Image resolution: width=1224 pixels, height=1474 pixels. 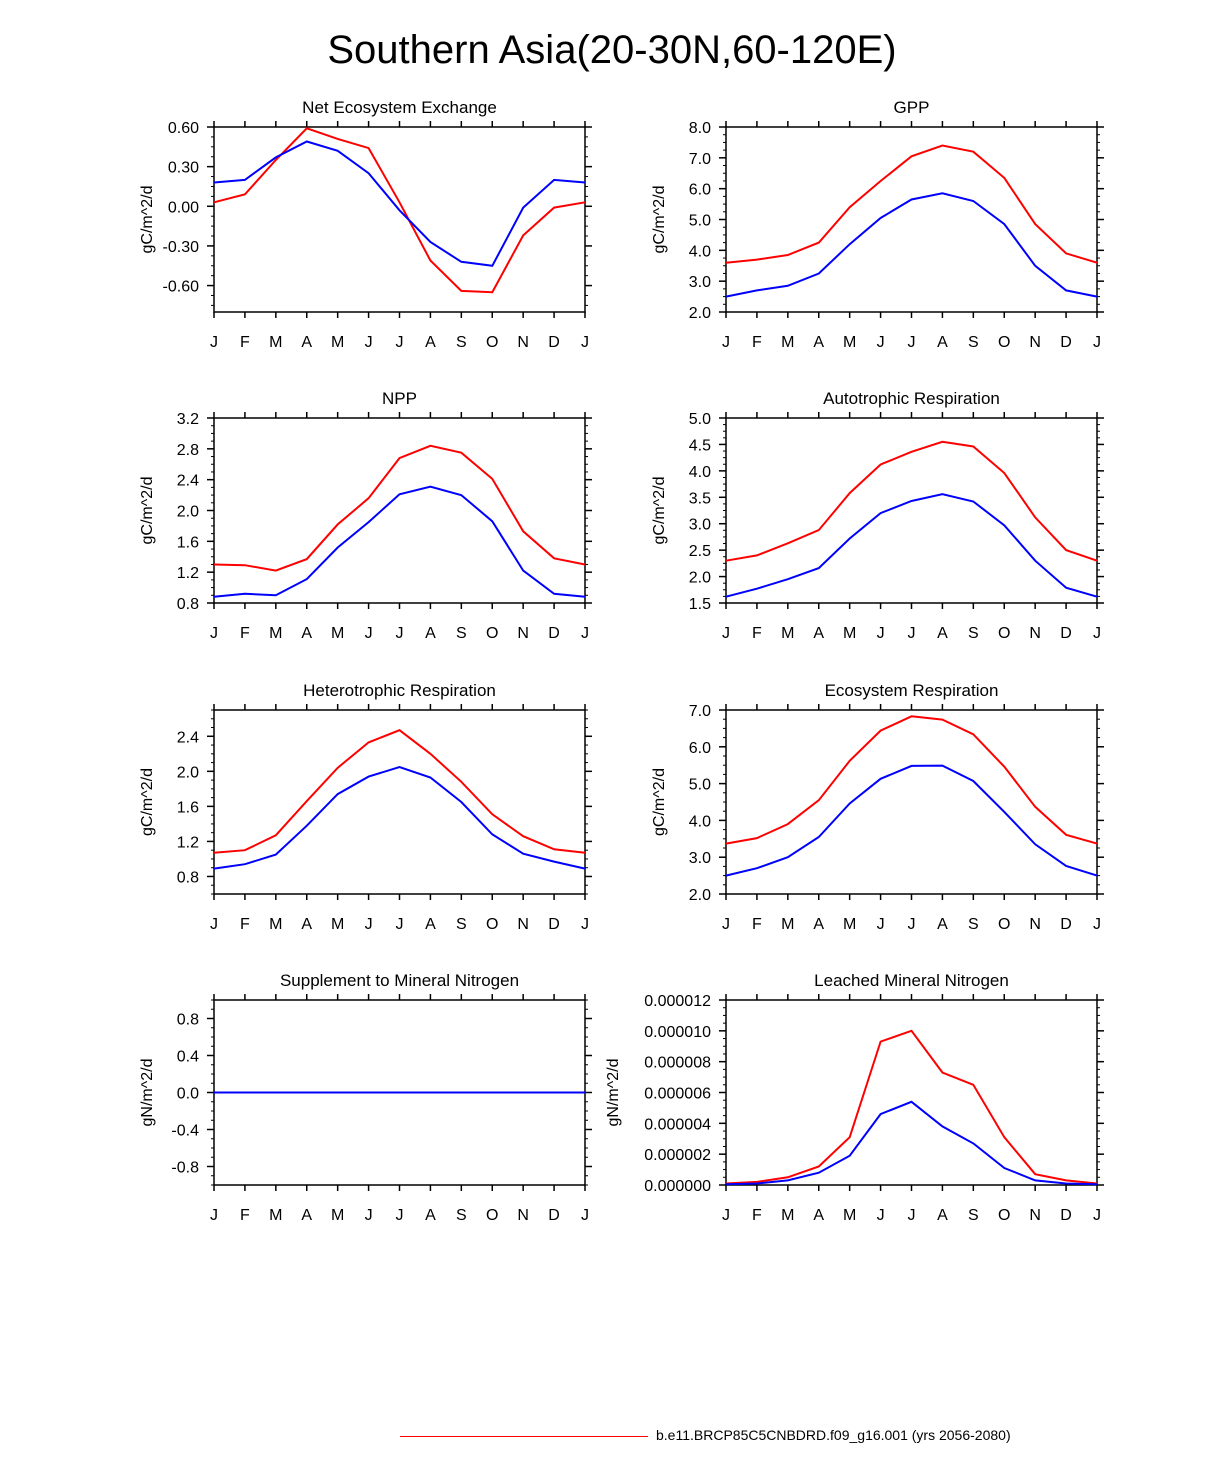 What do you see at coordinates (700, 748) in the screenshot?
I see `y-tick-label: 6.0` at bounding box center [700, 748].